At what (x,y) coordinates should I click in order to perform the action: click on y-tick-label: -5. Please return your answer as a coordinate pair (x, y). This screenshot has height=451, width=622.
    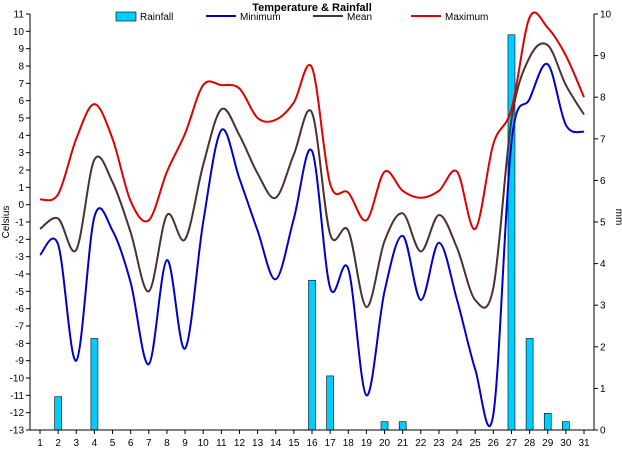
    Looking at the image, I should click on (19, 292).